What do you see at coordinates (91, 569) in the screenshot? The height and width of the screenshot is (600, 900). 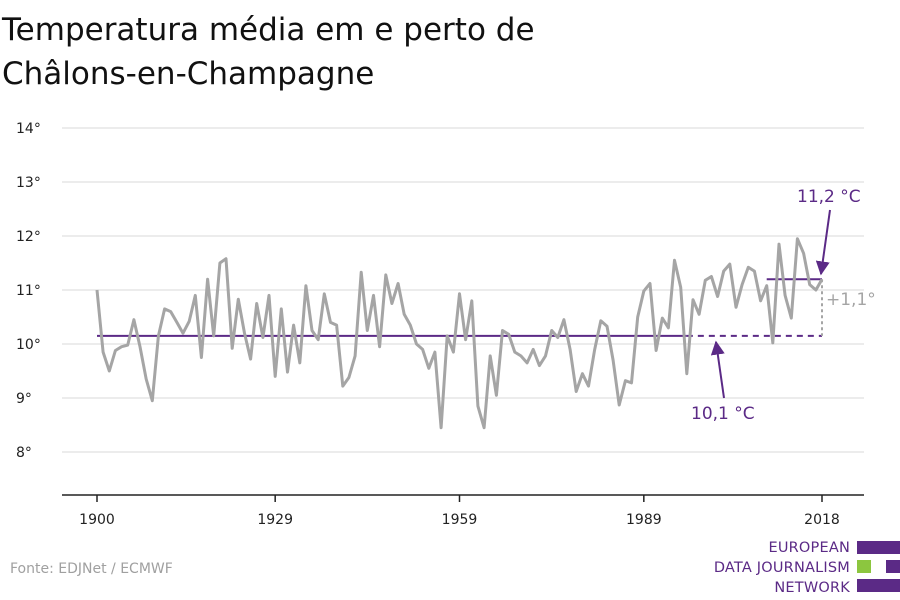 I see `source-credit: Fonte: EDJNet / ECMWF` at bounding box center [91, 569].